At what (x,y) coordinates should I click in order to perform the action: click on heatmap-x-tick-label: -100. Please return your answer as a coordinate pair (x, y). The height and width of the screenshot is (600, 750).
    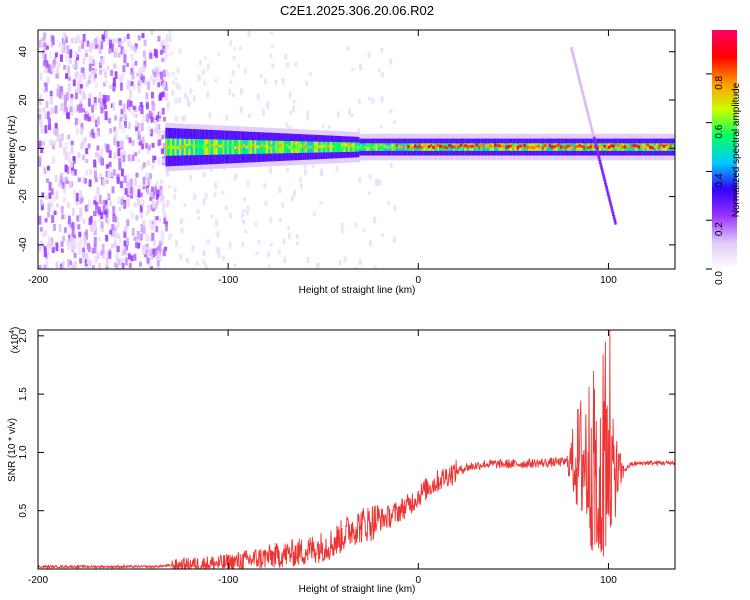
    Looking at the image, I should click on (228, 280).